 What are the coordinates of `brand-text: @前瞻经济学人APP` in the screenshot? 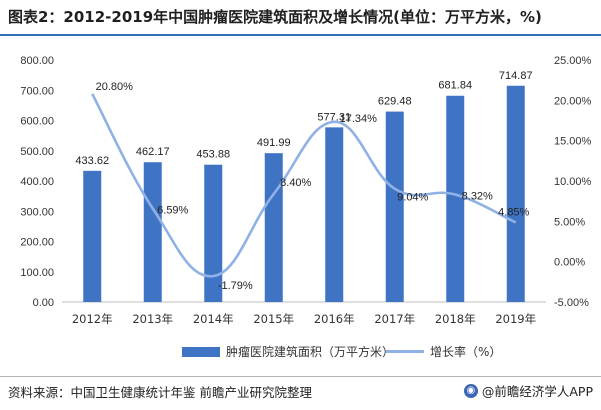 It's located at (537, 391).